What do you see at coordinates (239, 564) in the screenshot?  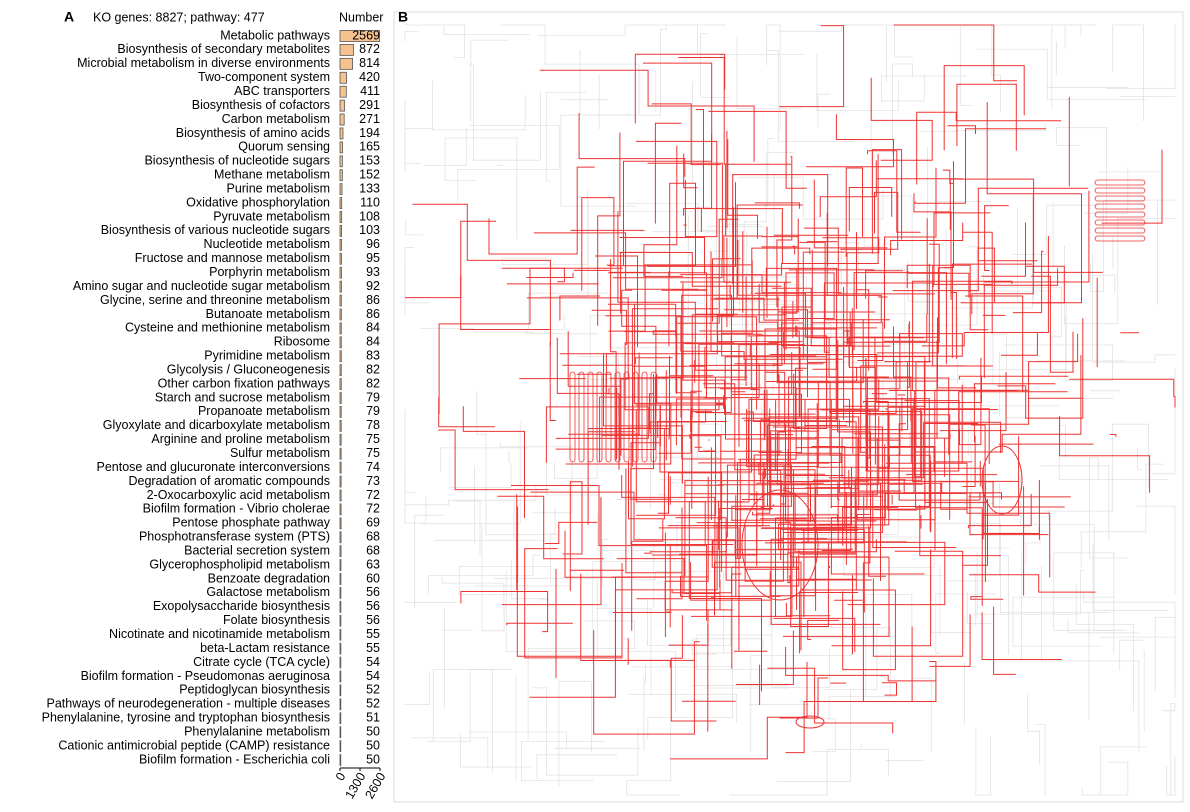 I see `category-label: Glycerophospholipid metabolism` at bounding box center [239, 564].